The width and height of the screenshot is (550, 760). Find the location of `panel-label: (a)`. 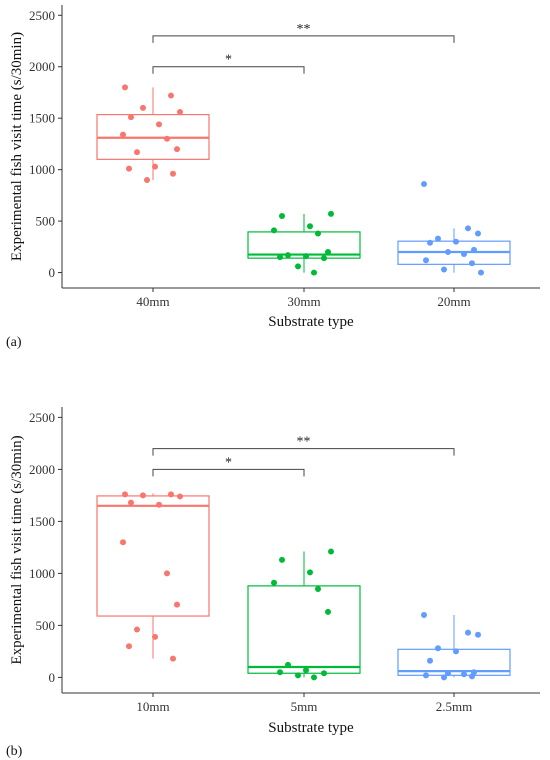

panel-label: (a) is located at coordinates (14, 342).